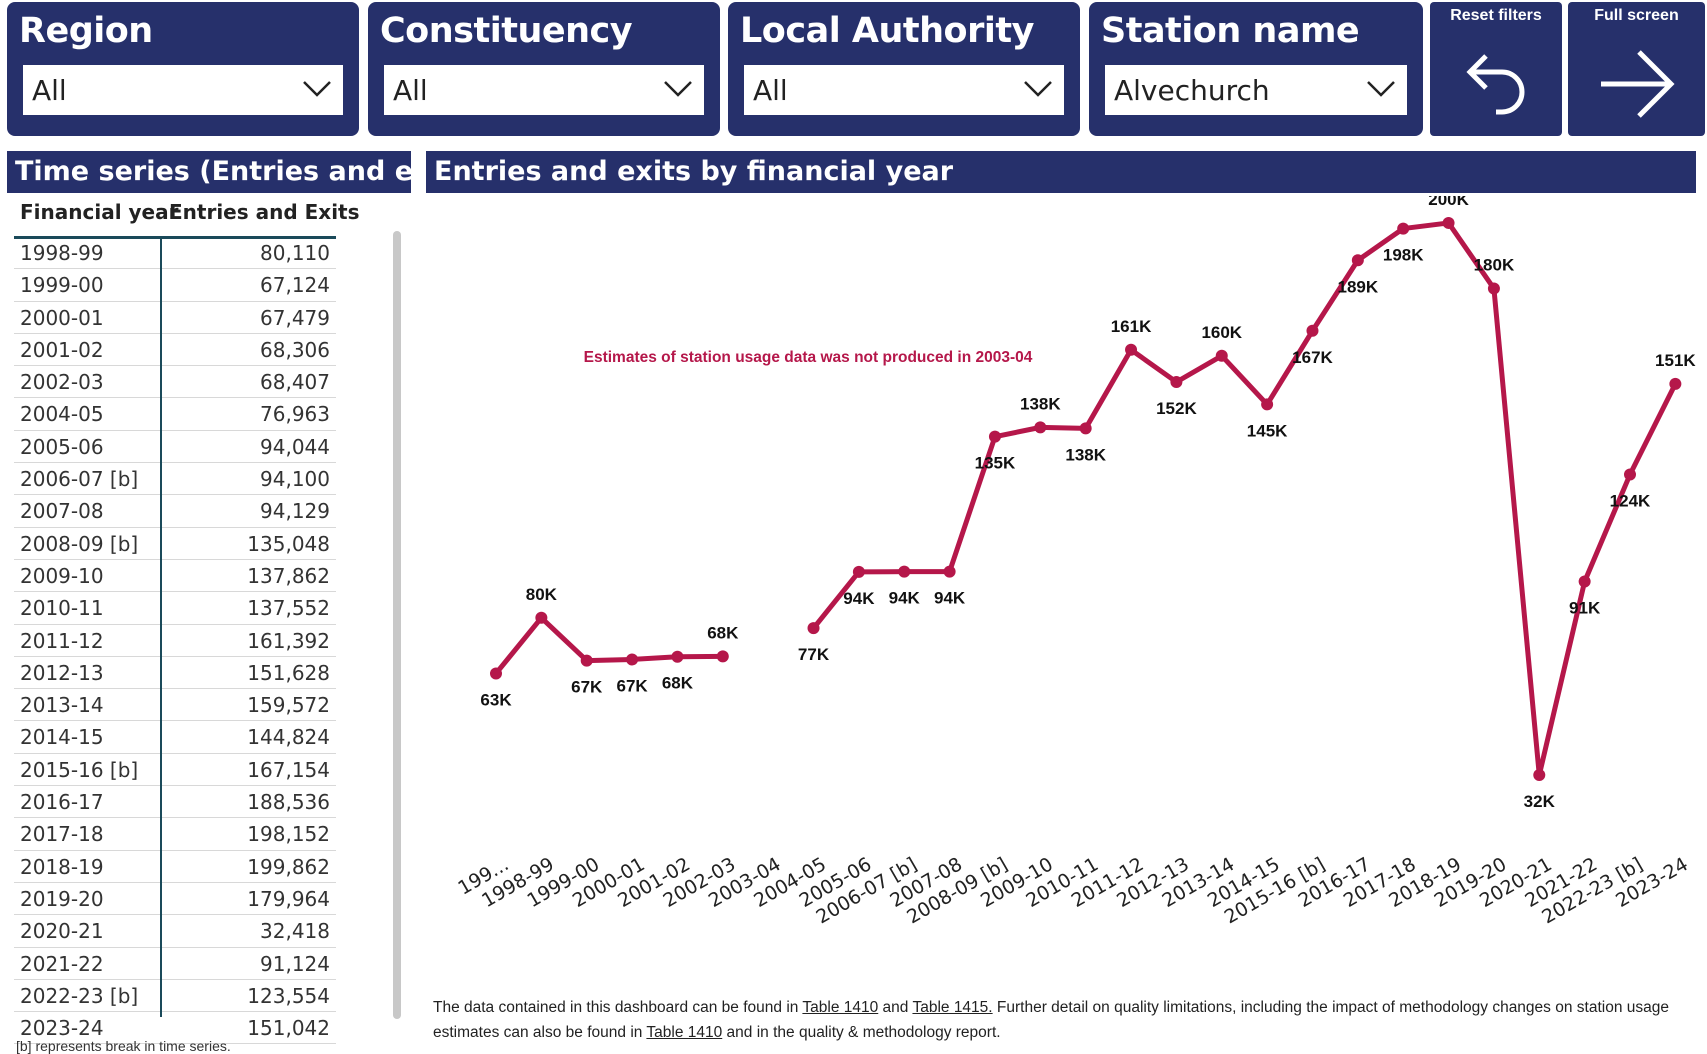 The height and width of the screenshot is (1054, 1707). What do you see at coordinates (79, 479) in the screenshot?
I see `row-year: 2006-07 [b]` at bounding box center [79, 479].